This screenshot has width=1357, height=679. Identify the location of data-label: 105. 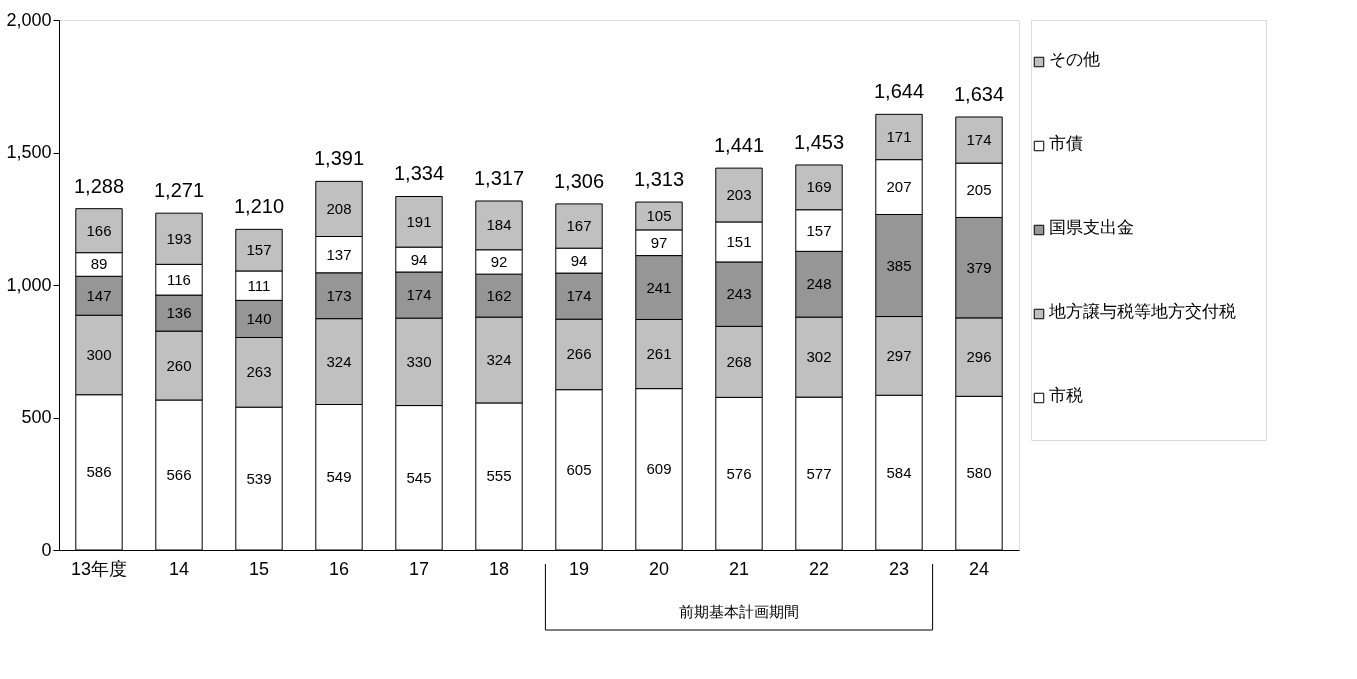
(659, 215).